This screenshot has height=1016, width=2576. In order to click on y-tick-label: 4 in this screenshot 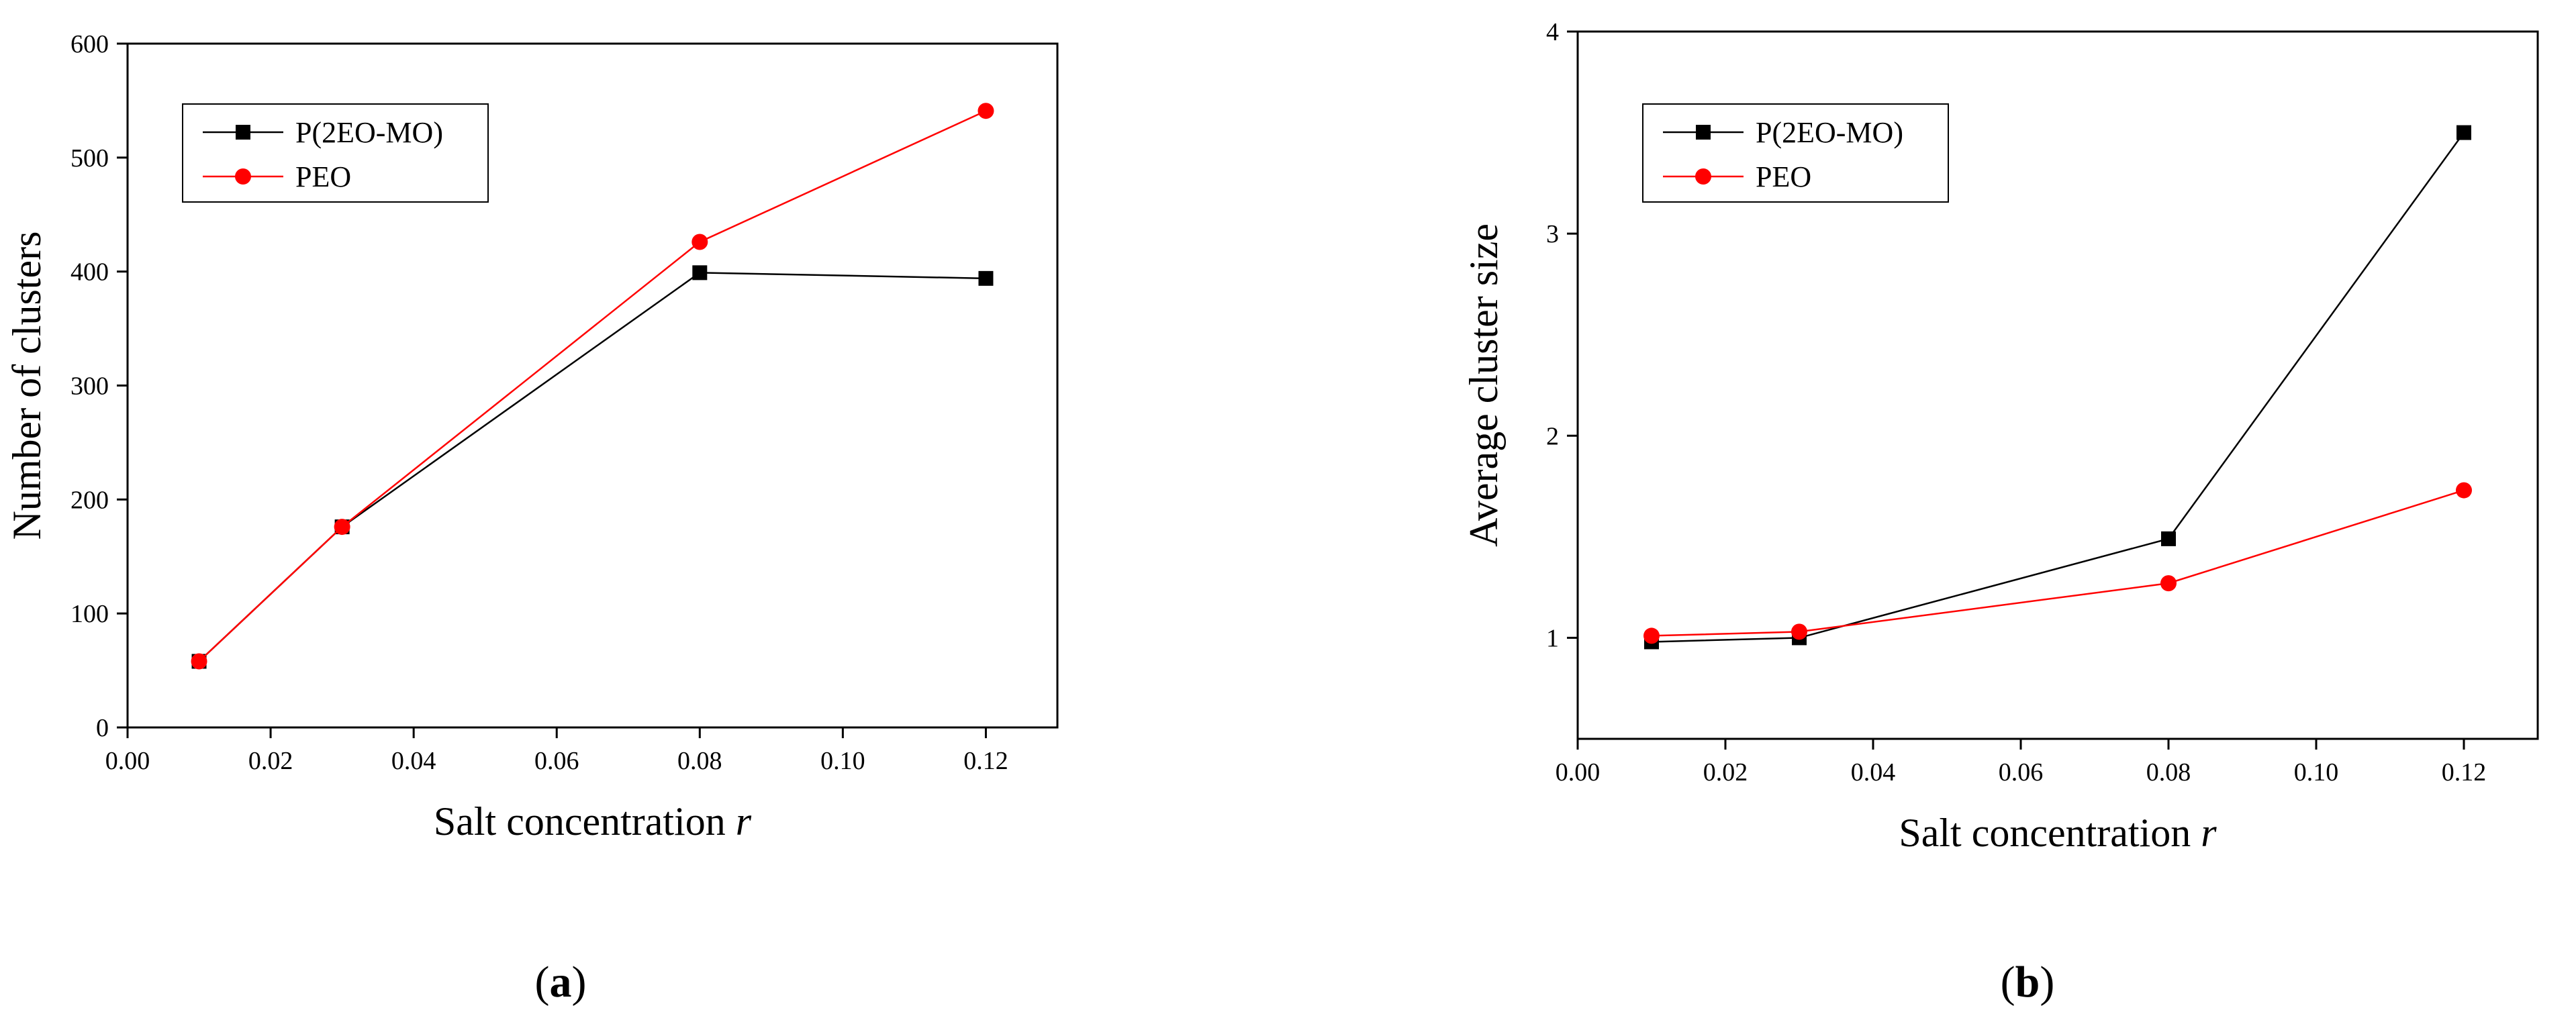, I will do `click(1552, 32)`.